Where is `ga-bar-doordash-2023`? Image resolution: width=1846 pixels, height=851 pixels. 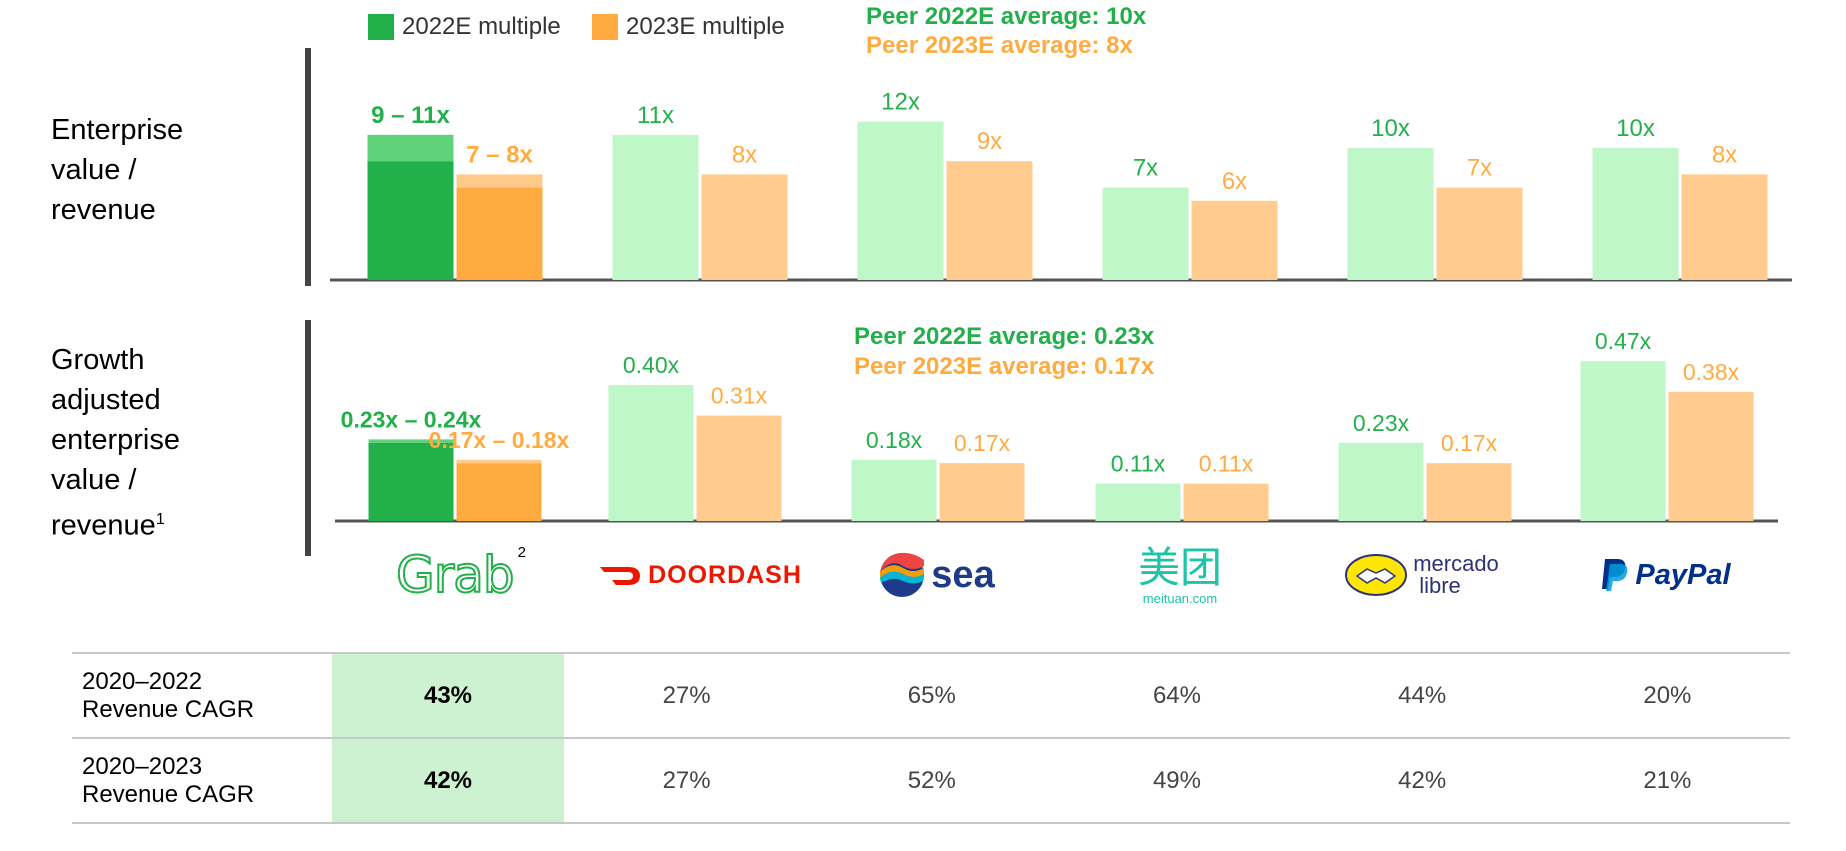
ga-bar-doordash-2023 is located at coordinates (739, 468).